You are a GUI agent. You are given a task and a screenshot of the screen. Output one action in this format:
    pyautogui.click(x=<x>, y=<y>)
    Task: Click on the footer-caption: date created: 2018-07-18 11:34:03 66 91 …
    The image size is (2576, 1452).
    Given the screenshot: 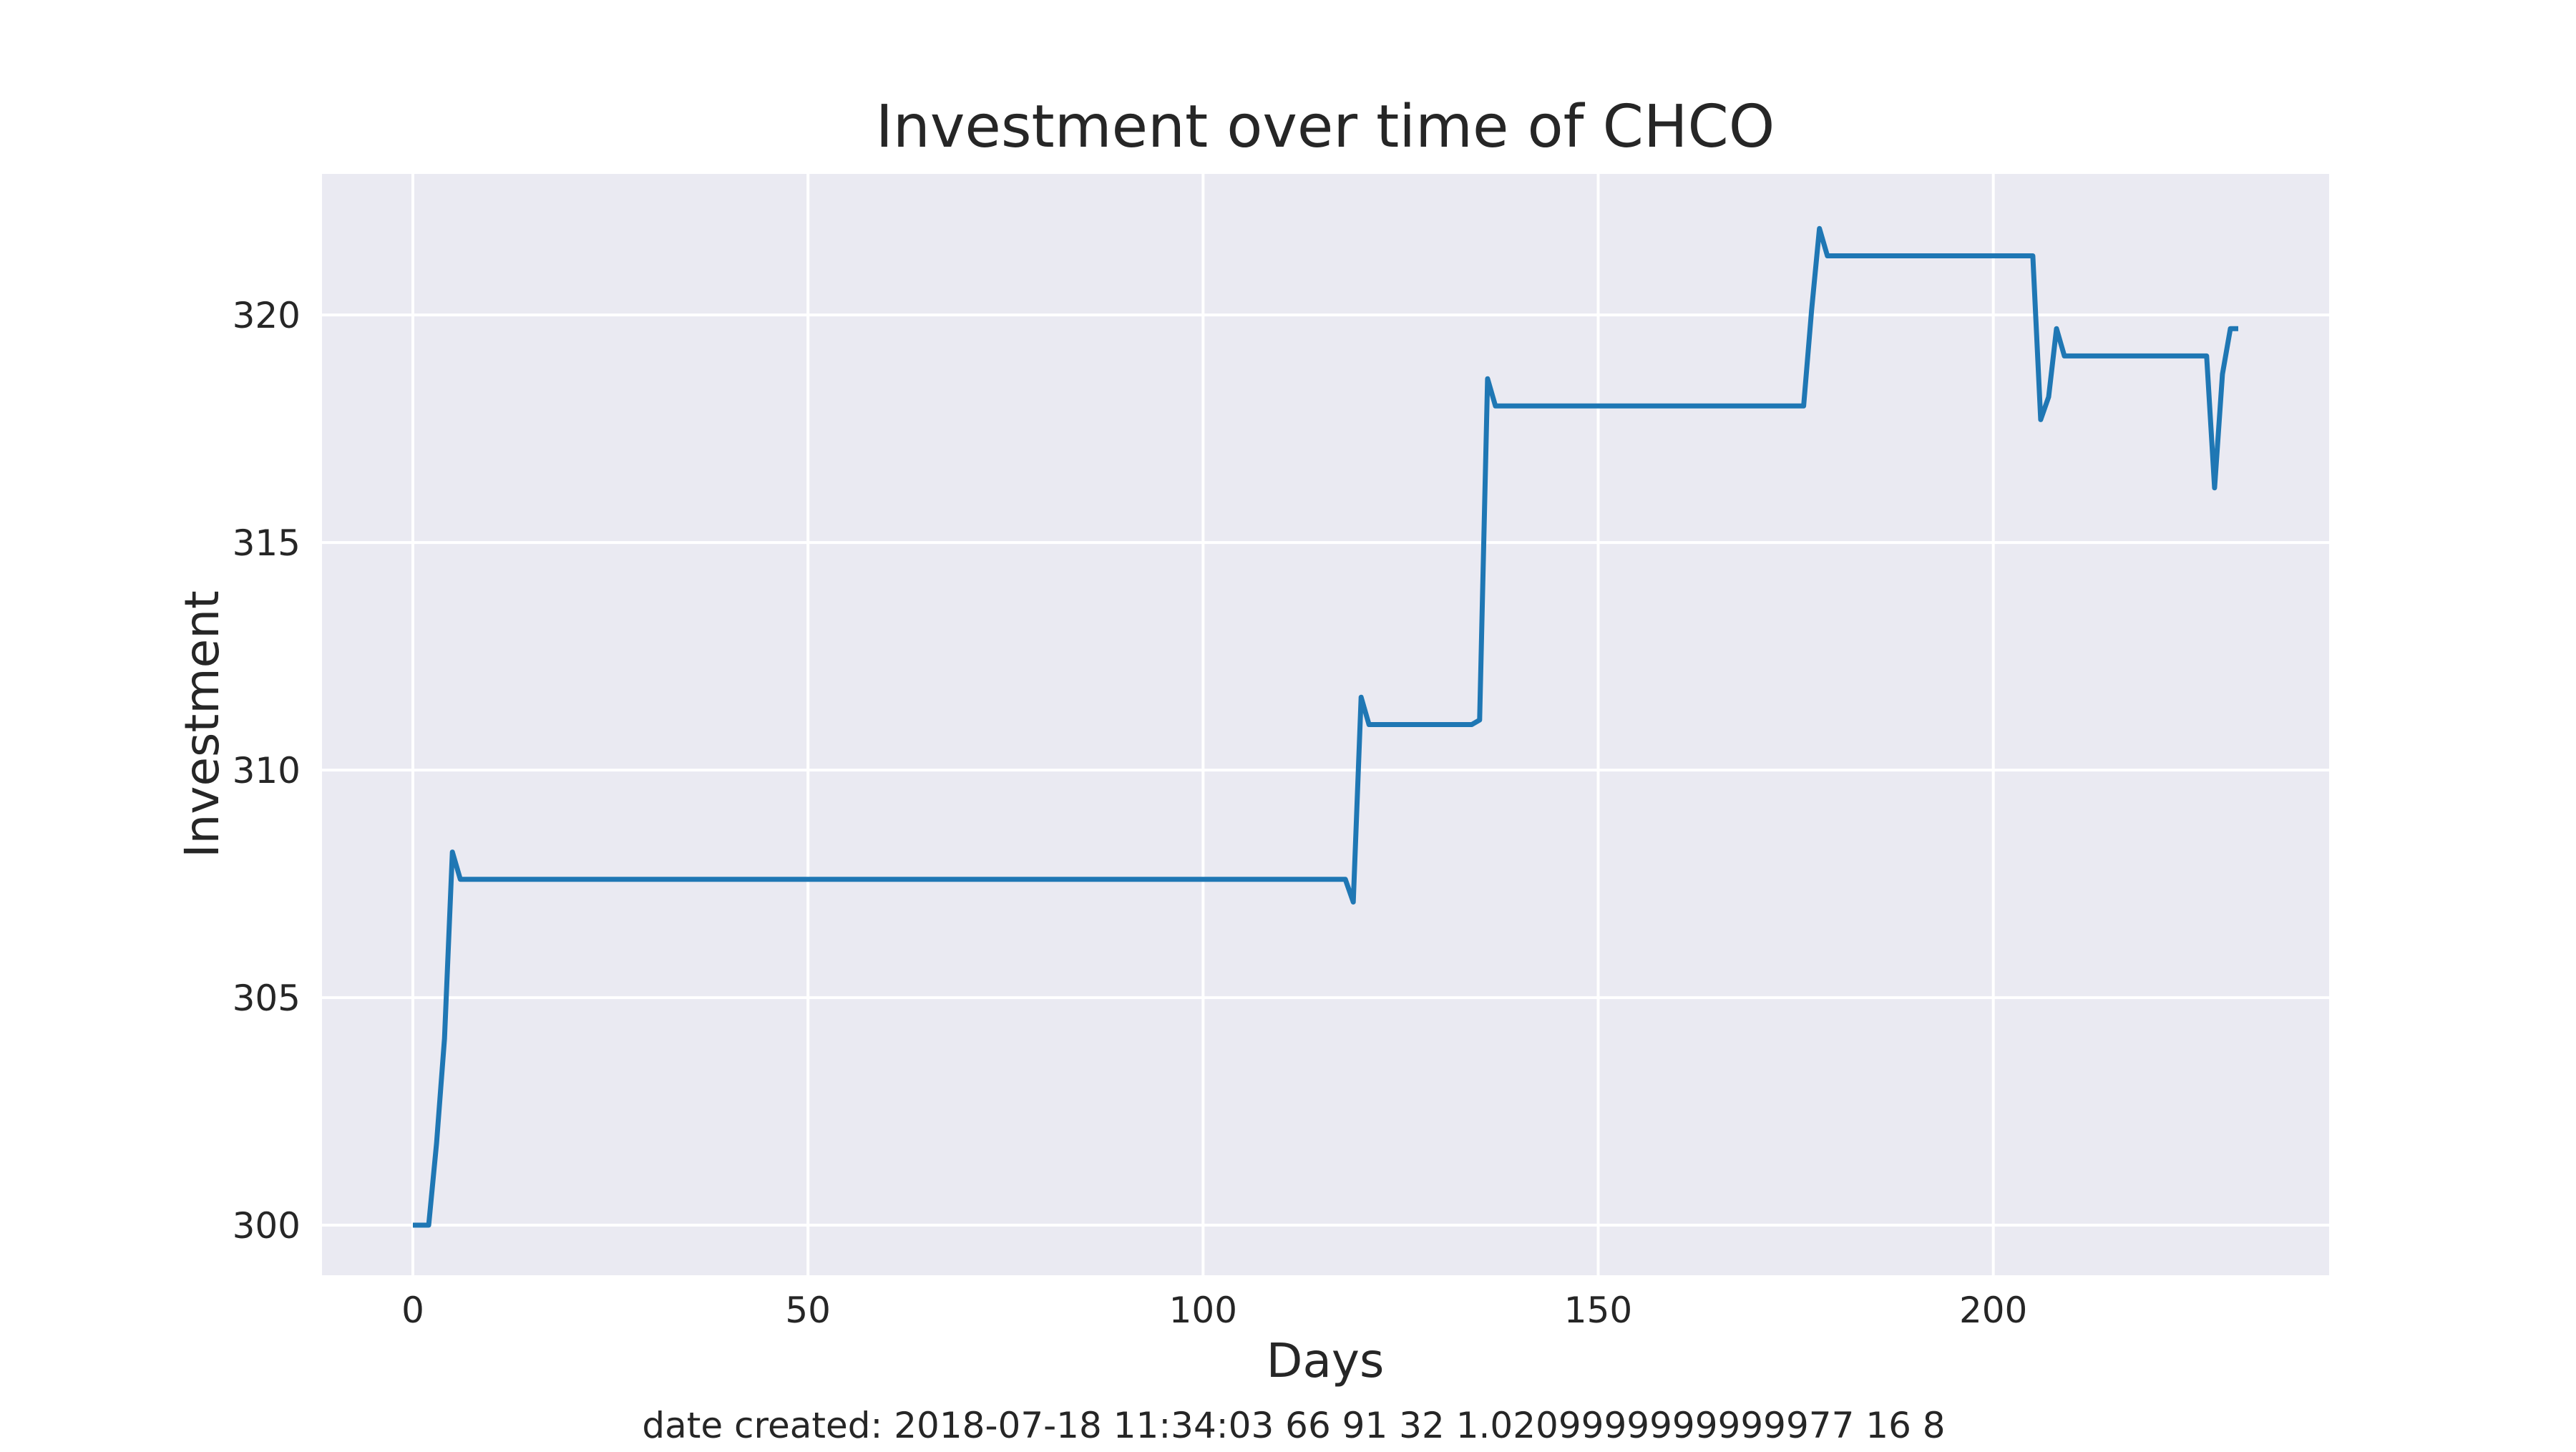 What is the action you would take?
    pyautogui.click(x=1293, y=1426)
    